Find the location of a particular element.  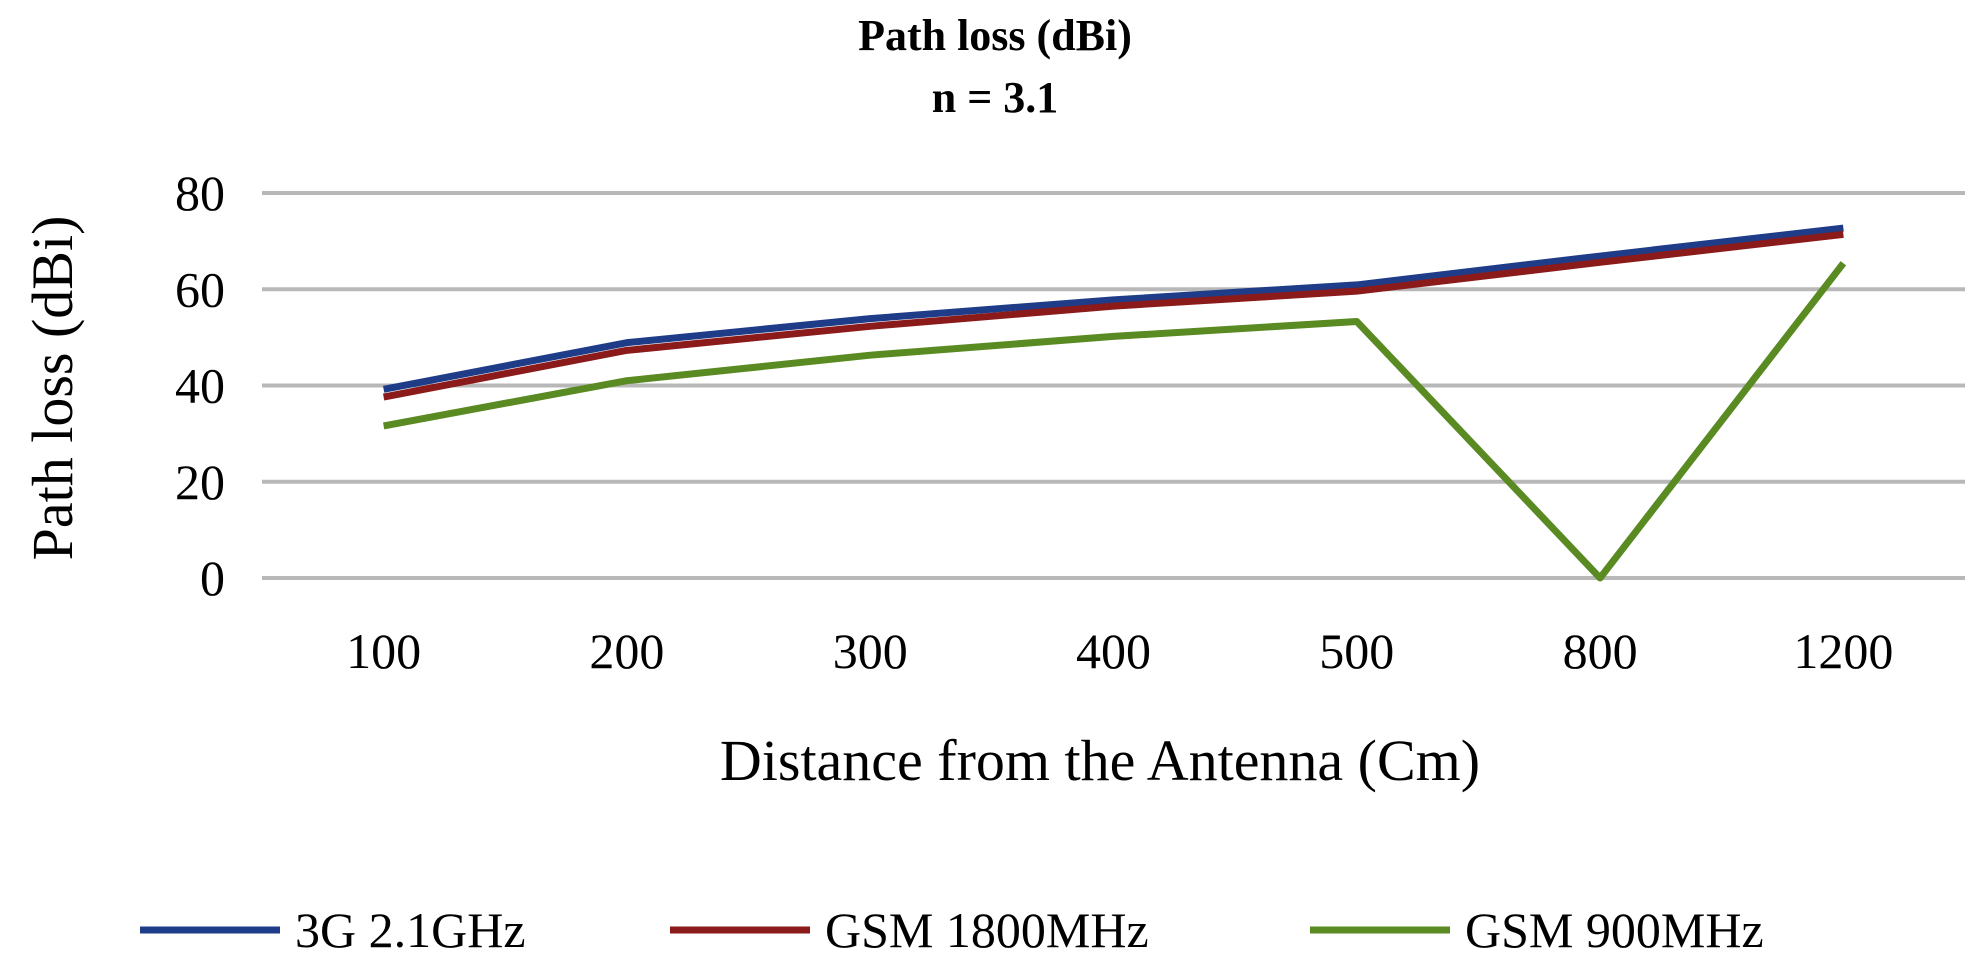

y-tick-label: 80 is located at coordinates (200, 193).